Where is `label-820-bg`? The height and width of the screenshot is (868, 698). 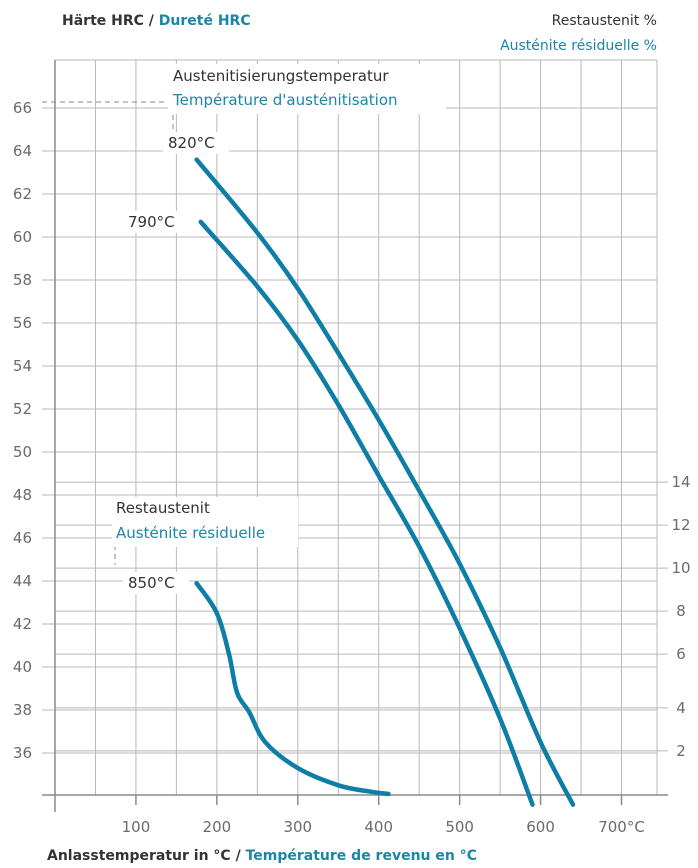 label-820-bg is located at coordinates (196, 143).